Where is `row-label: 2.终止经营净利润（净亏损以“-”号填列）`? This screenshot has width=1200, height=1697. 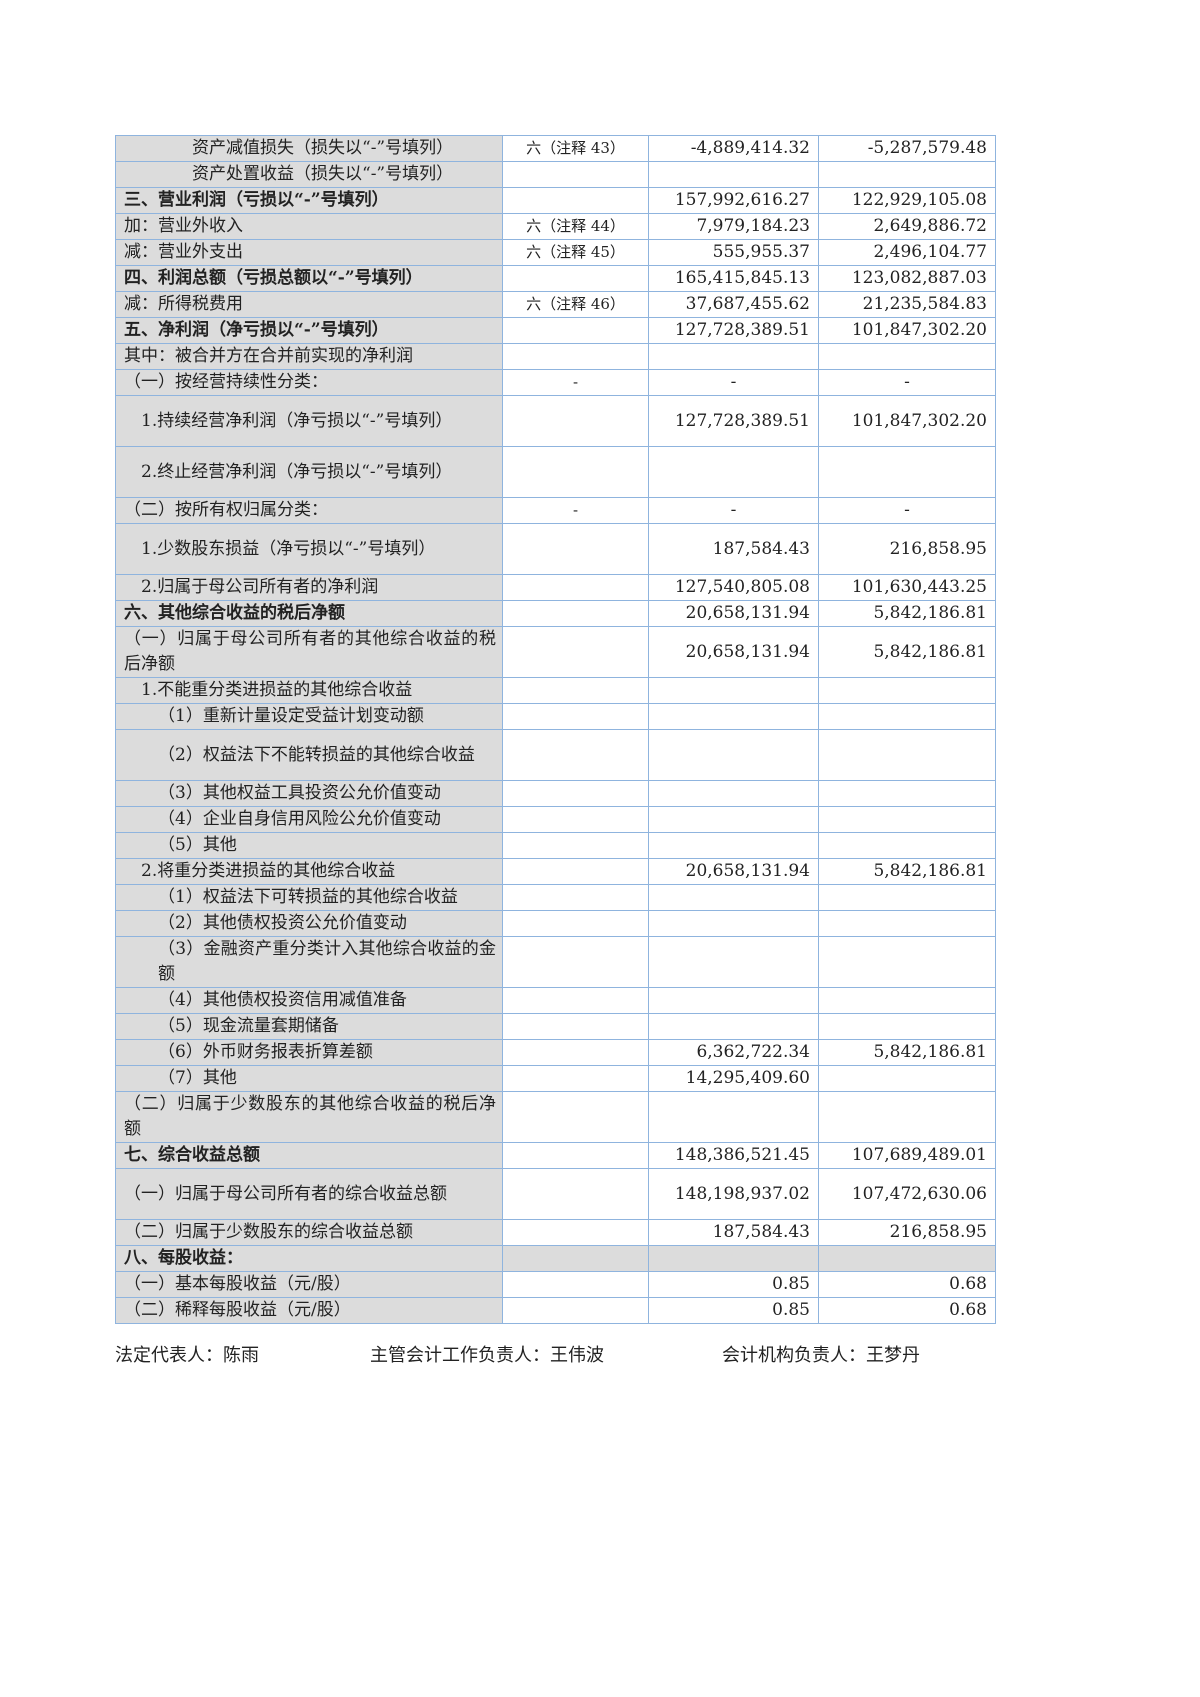
row-label: 2.终止经营净利润（净亏损以“-”号填列） is located at coordinates (309, 472).